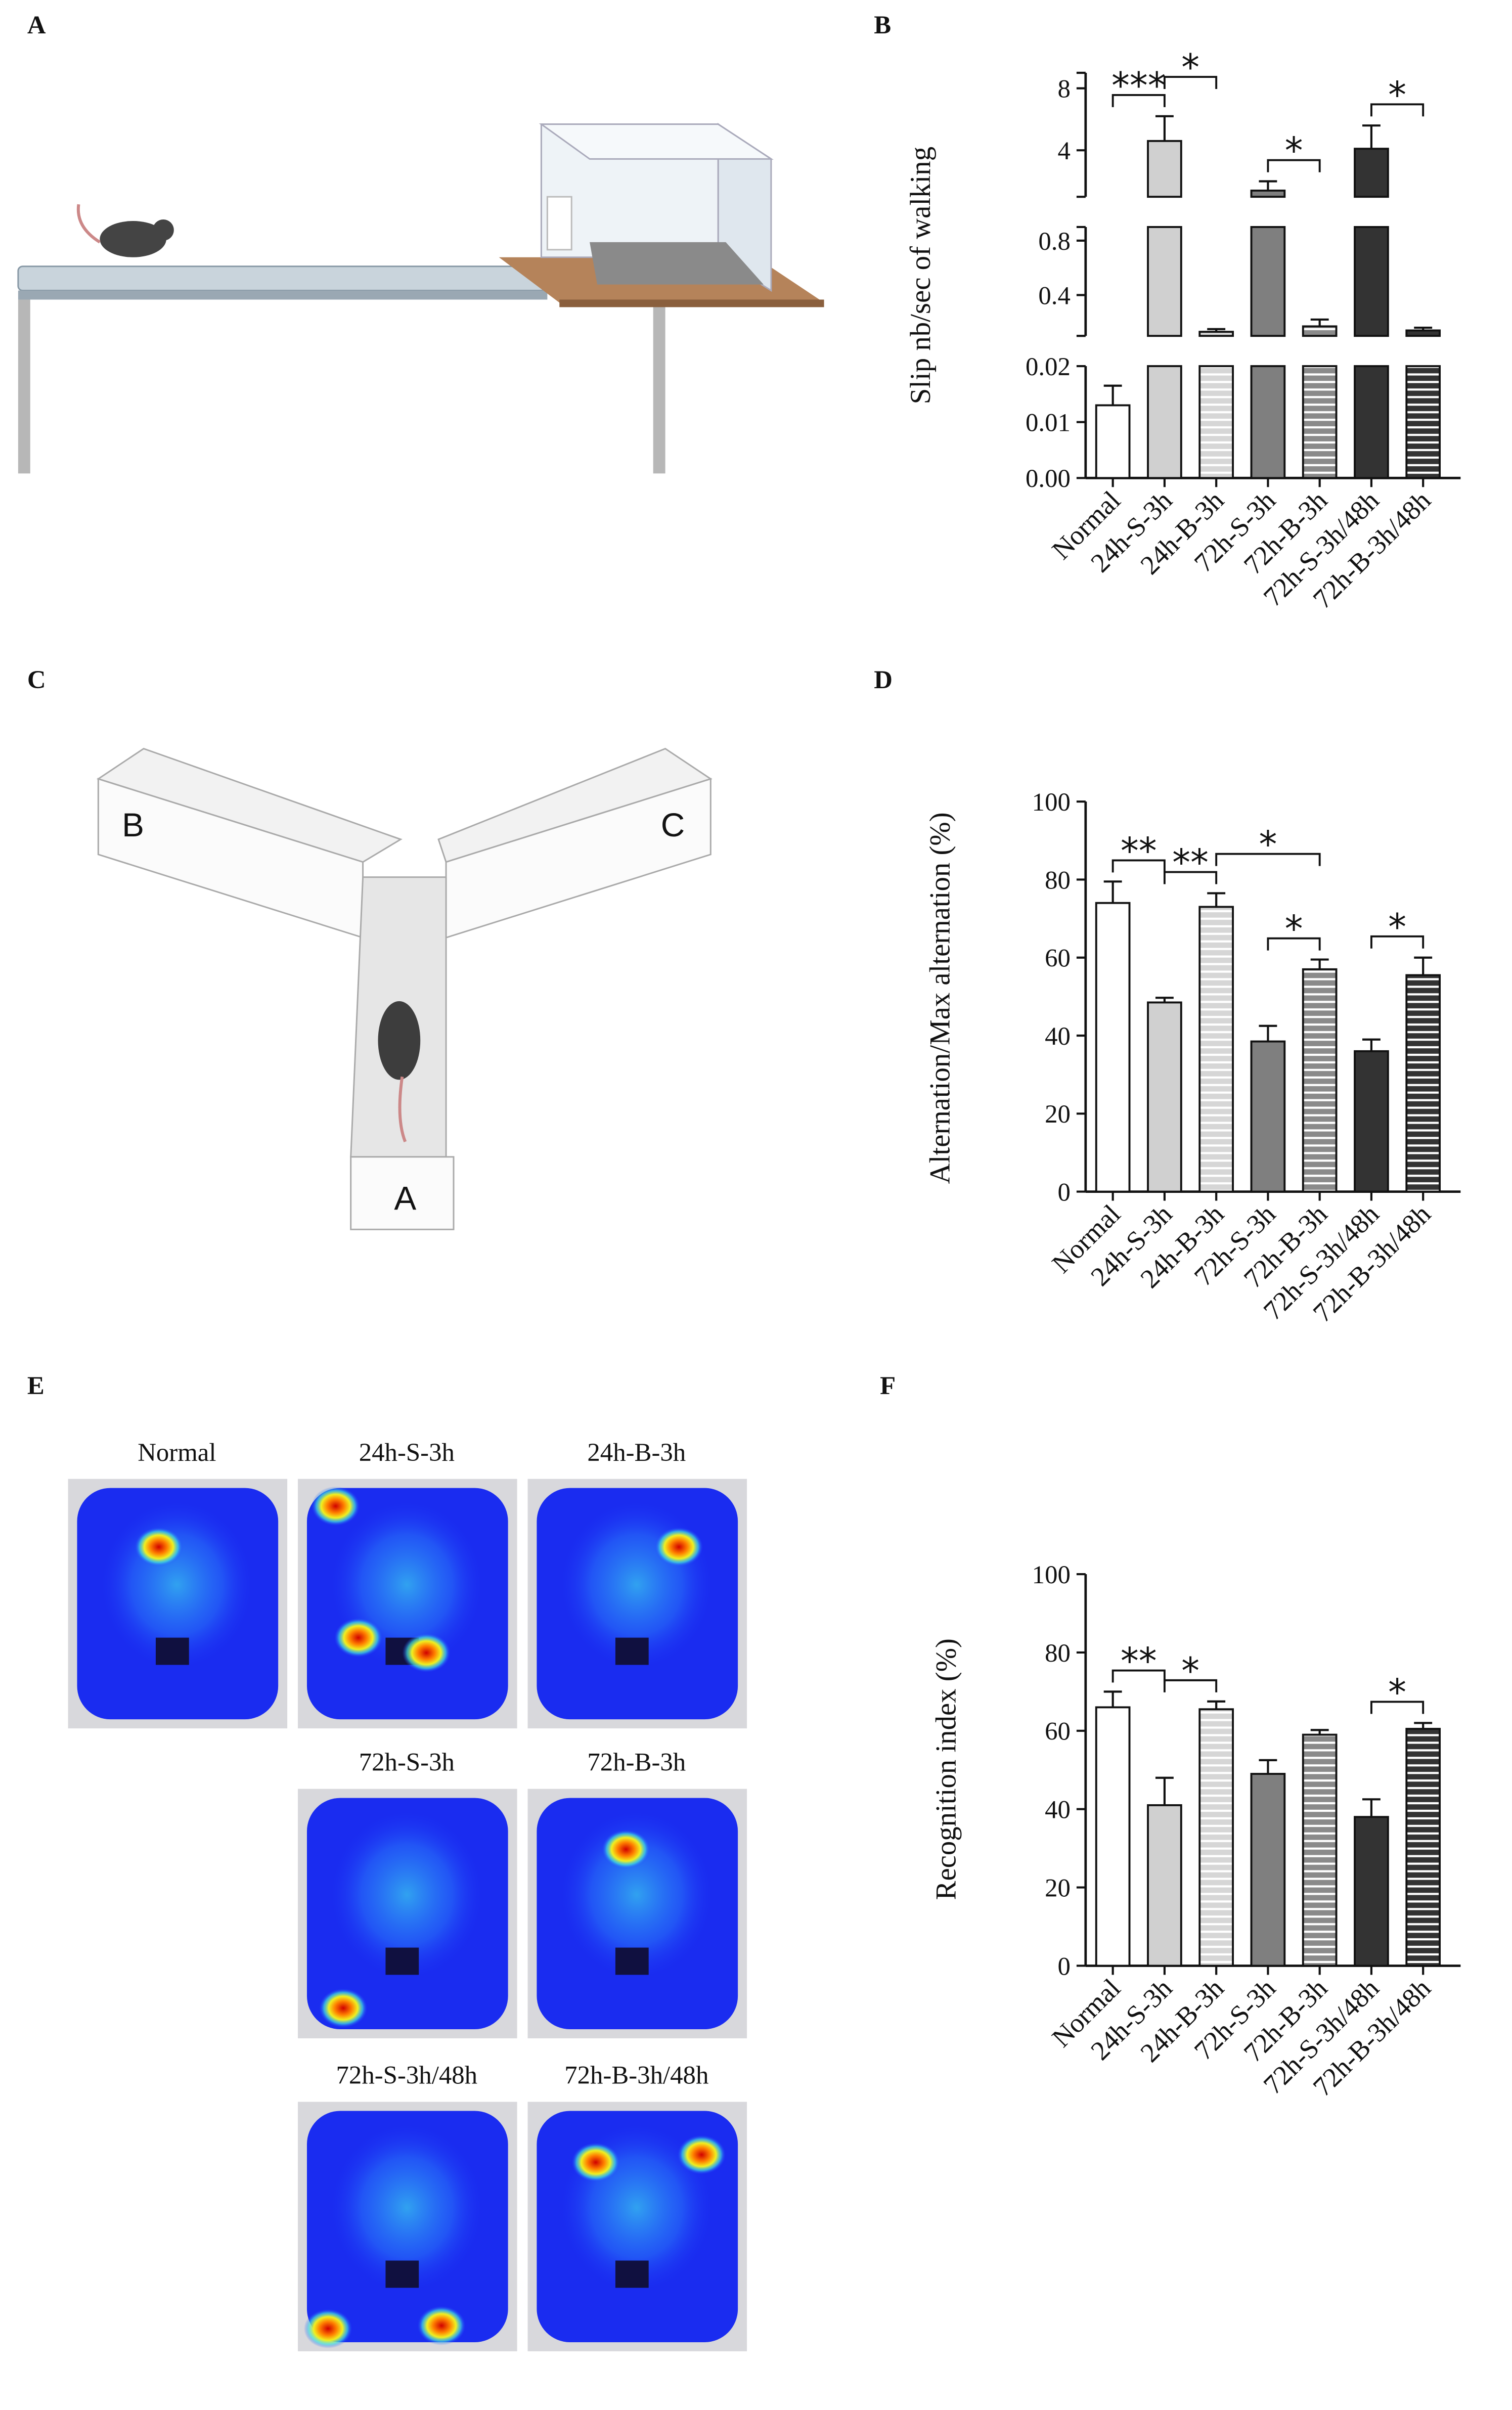 This screenshot has height=2410, width=1512. I want to click on panel-label: C, so click(36, 679).